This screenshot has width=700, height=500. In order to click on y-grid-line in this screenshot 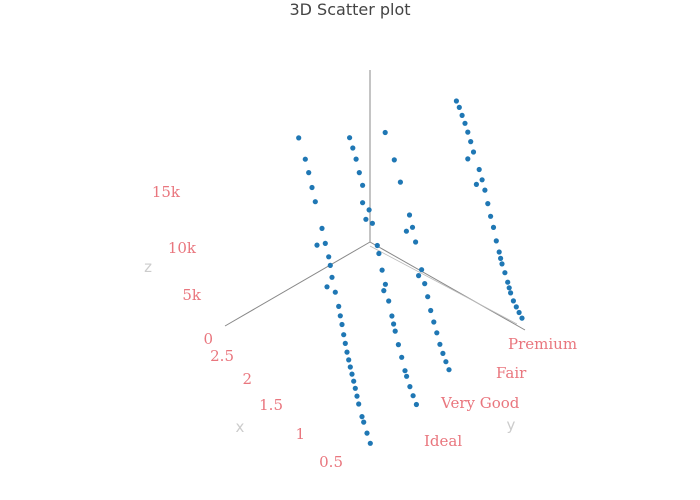, I will do `click(443, 285)`.